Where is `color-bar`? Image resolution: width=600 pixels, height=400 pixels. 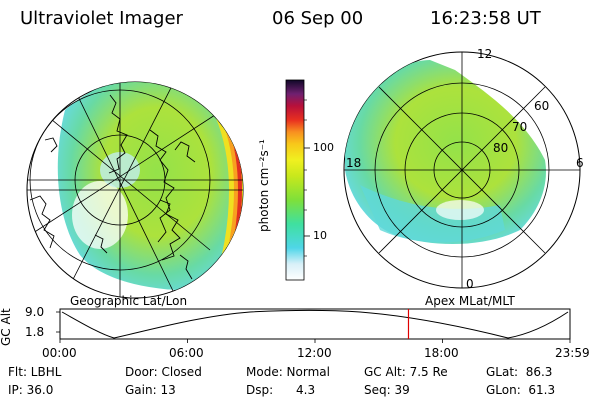 color-bar is located at coordinates (297, 180).